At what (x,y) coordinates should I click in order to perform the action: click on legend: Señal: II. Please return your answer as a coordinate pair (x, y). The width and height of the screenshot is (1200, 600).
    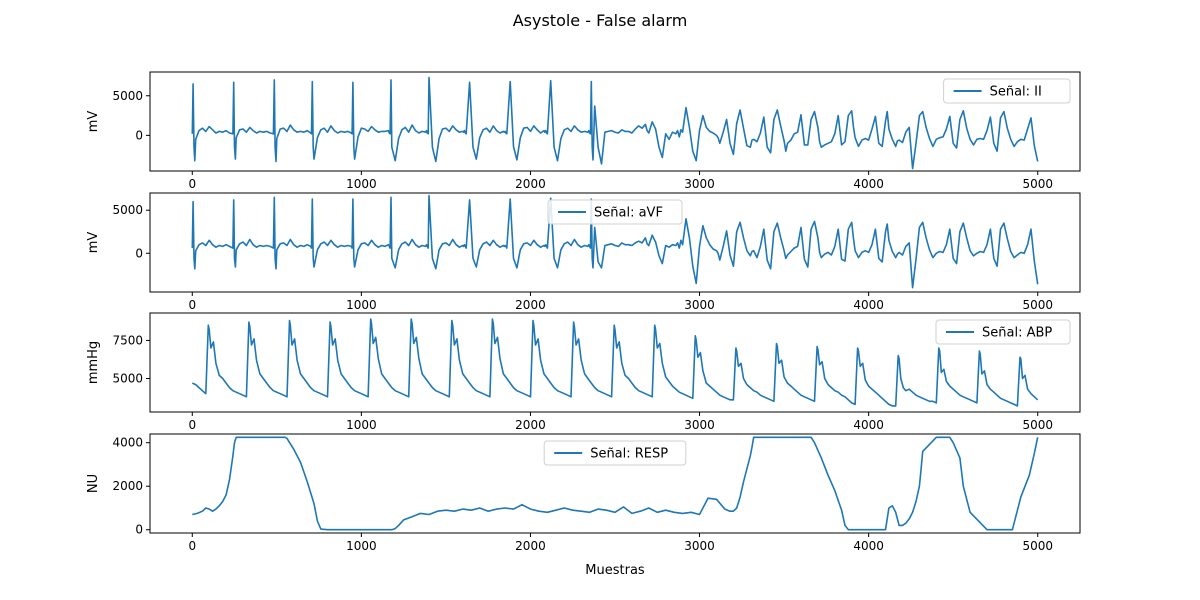
    Looking at the image, I should click on (1007, 91).